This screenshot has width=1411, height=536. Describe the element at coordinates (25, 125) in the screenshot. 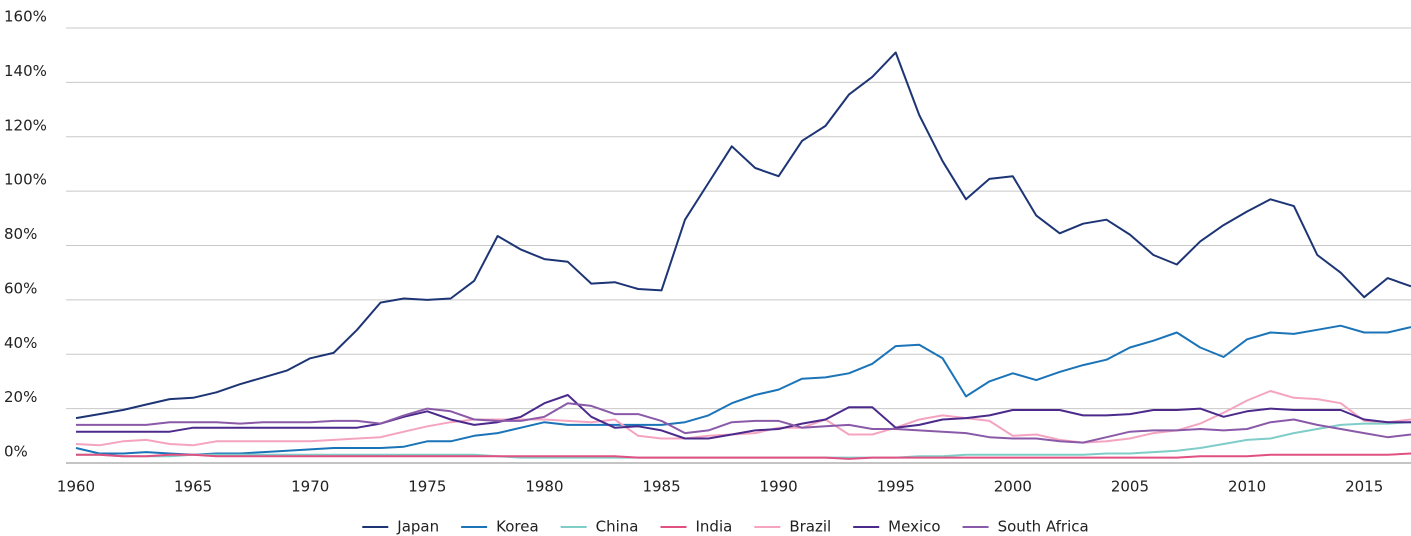

I see `y-tick-label: 120%` at that location.